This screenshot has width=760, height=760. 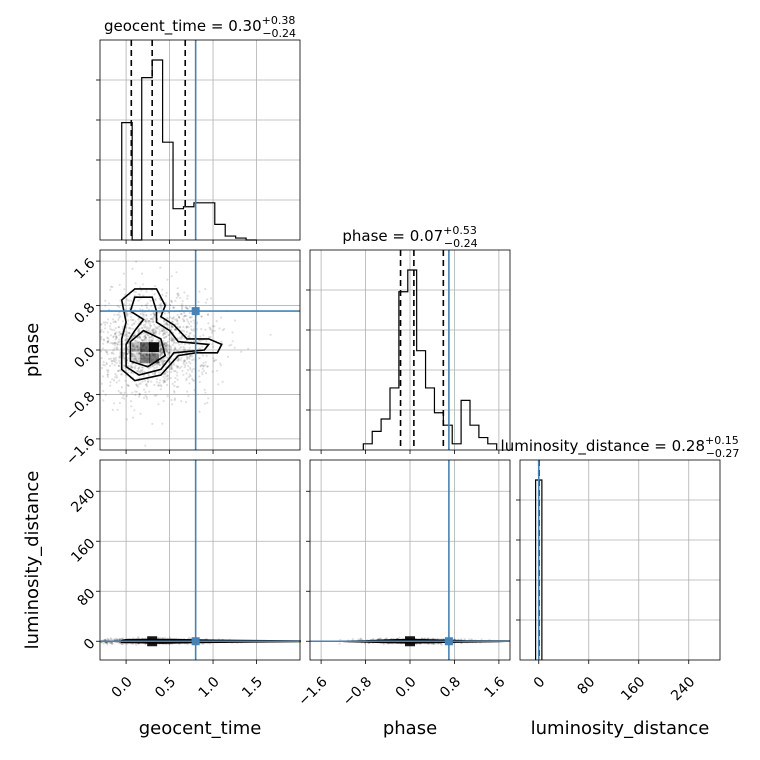 I want to click on title-minus: −0.24, so click(x=461, y=243).